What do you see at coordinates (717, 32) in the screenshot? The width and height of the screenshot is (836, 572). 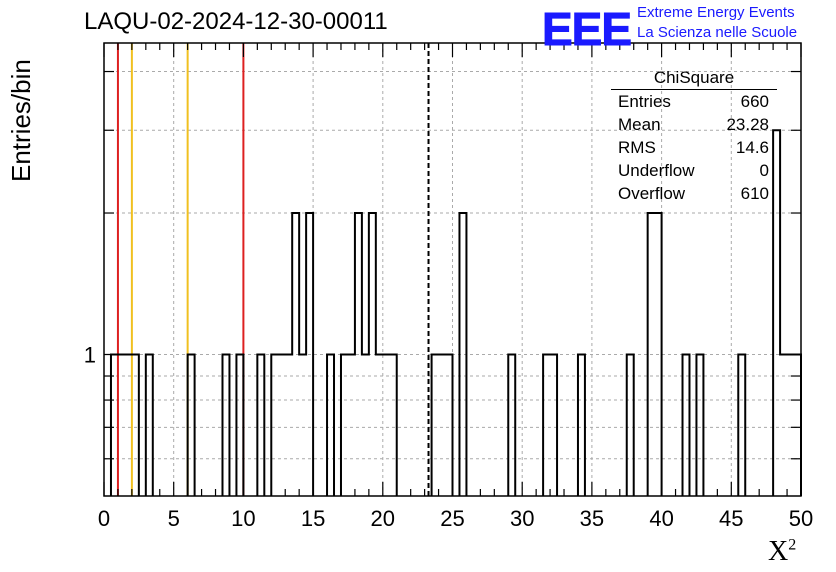 I see `logo-line-2: La Scienza nelle Scuole` at bounding box center [717, 32].